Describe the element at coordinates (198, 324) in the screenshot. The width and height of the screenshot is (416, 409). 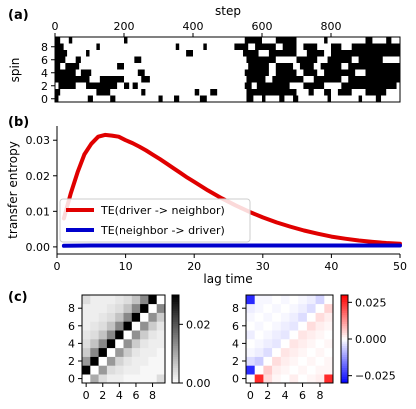
I see `colorbar-tick-label: 0.02` at that location.